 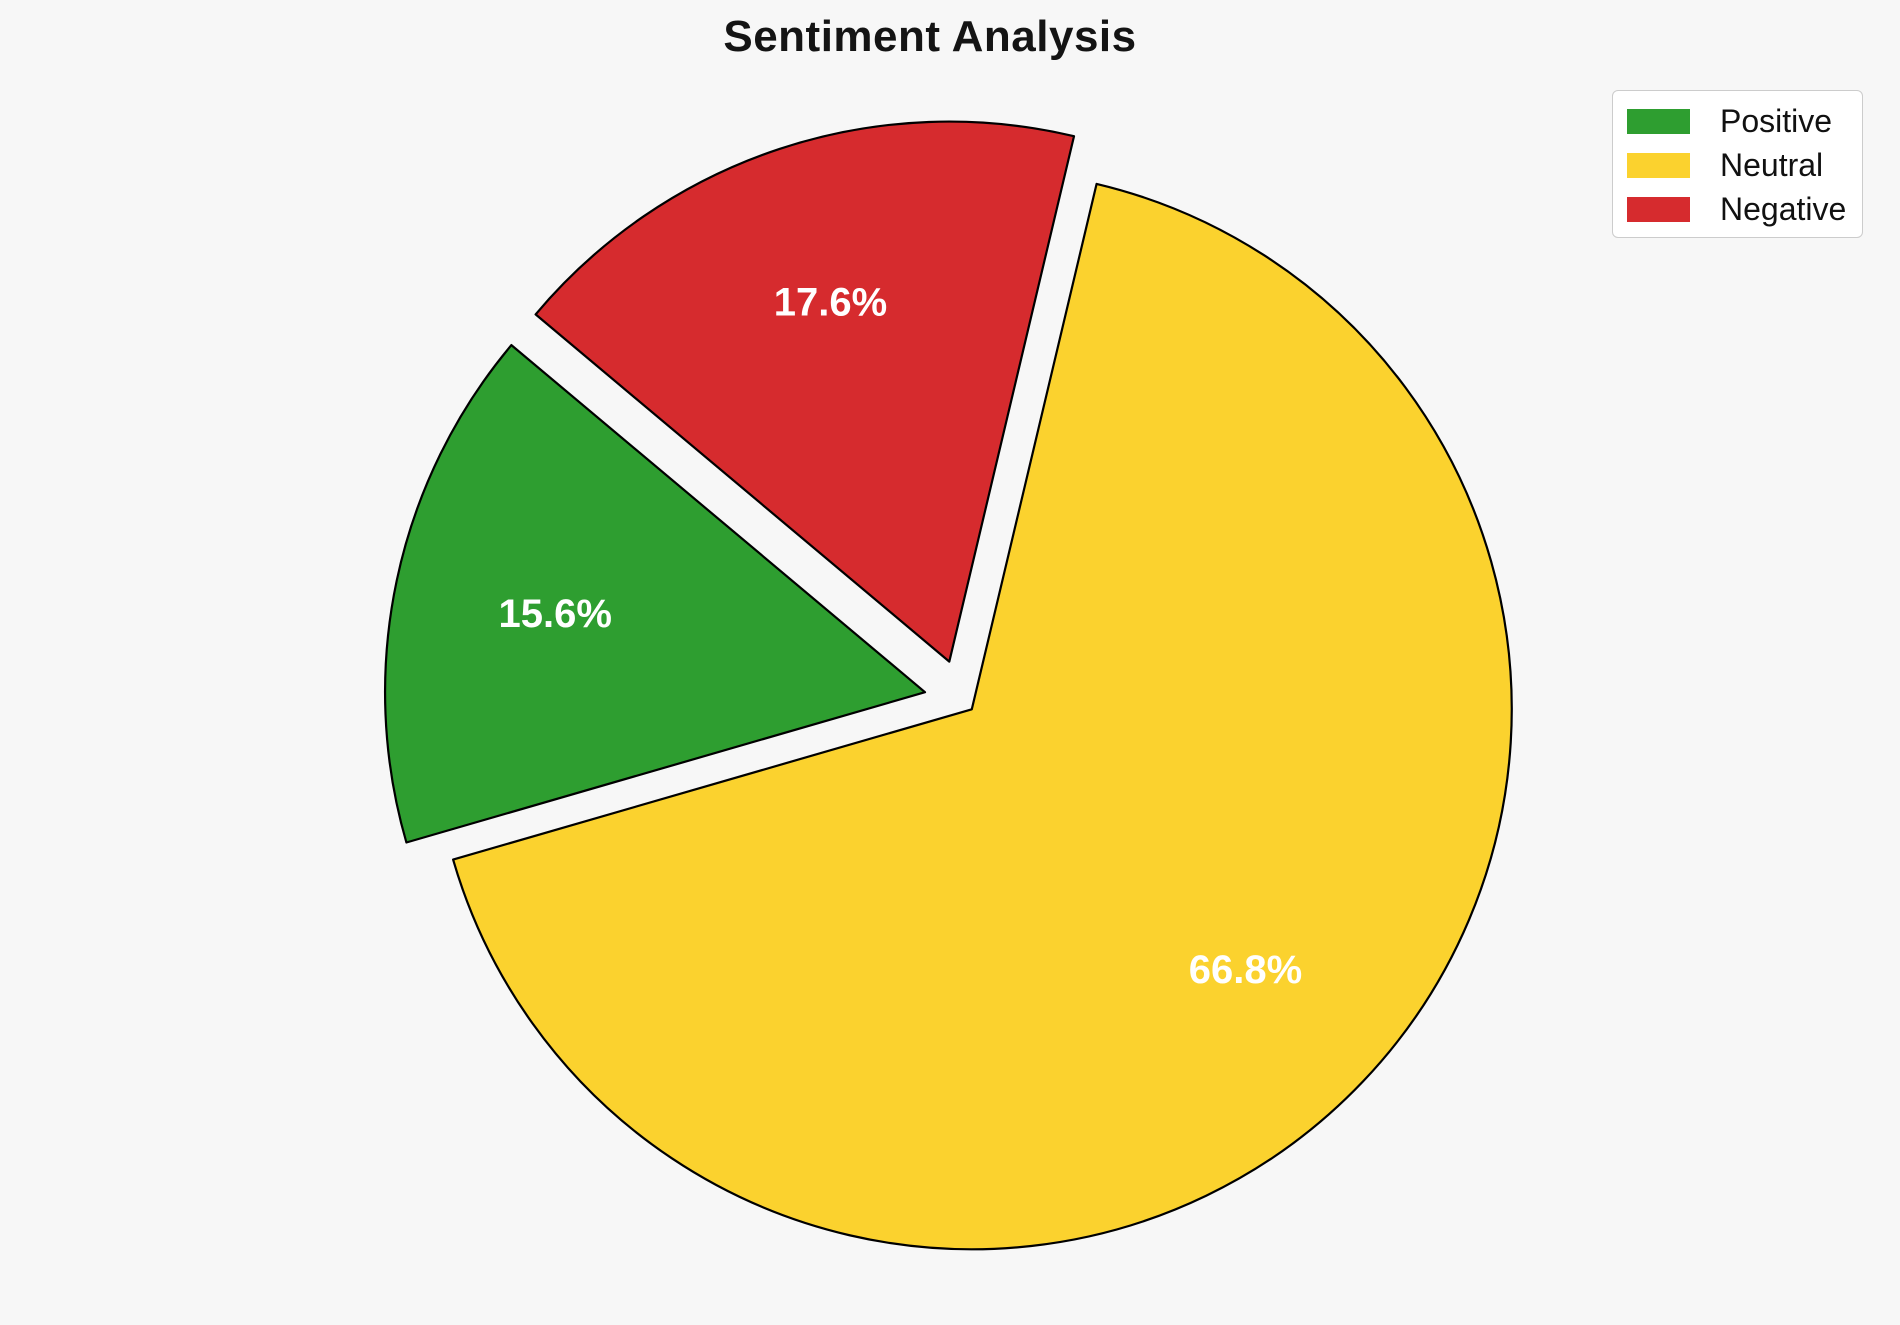 I want to click on pie-slice-label-neutral: 66.8%, so click(x=1245, y=970).